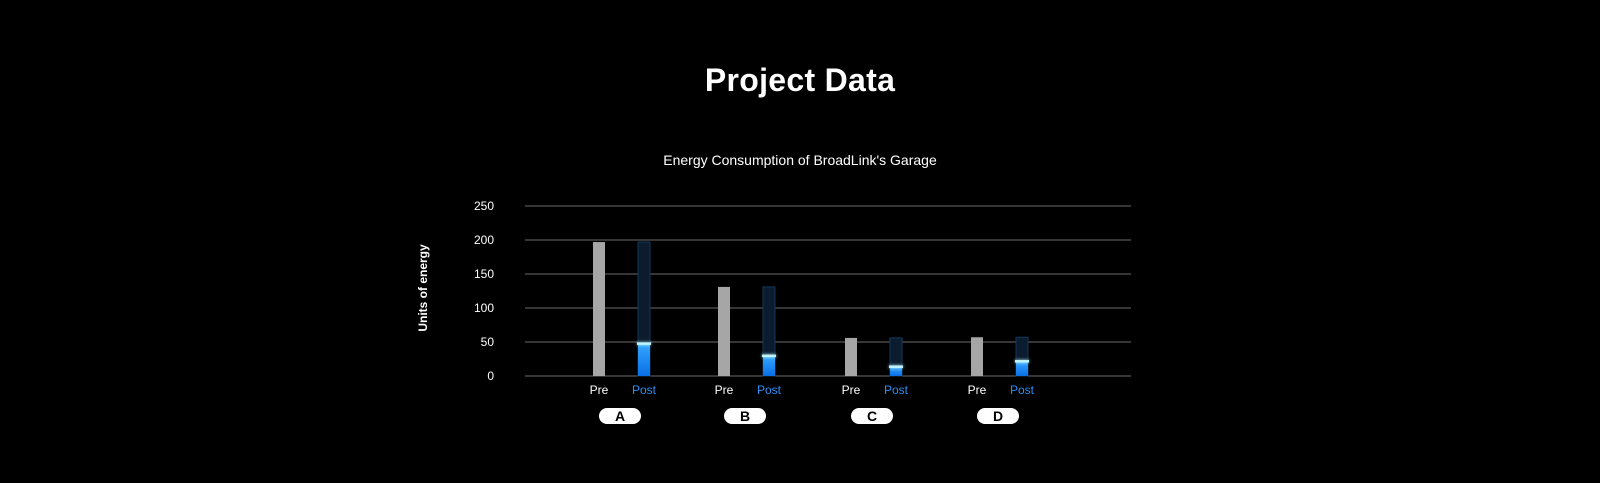 This screenshot has height=483, width=1600. I want to click on category-label: A, so click(620, 416).